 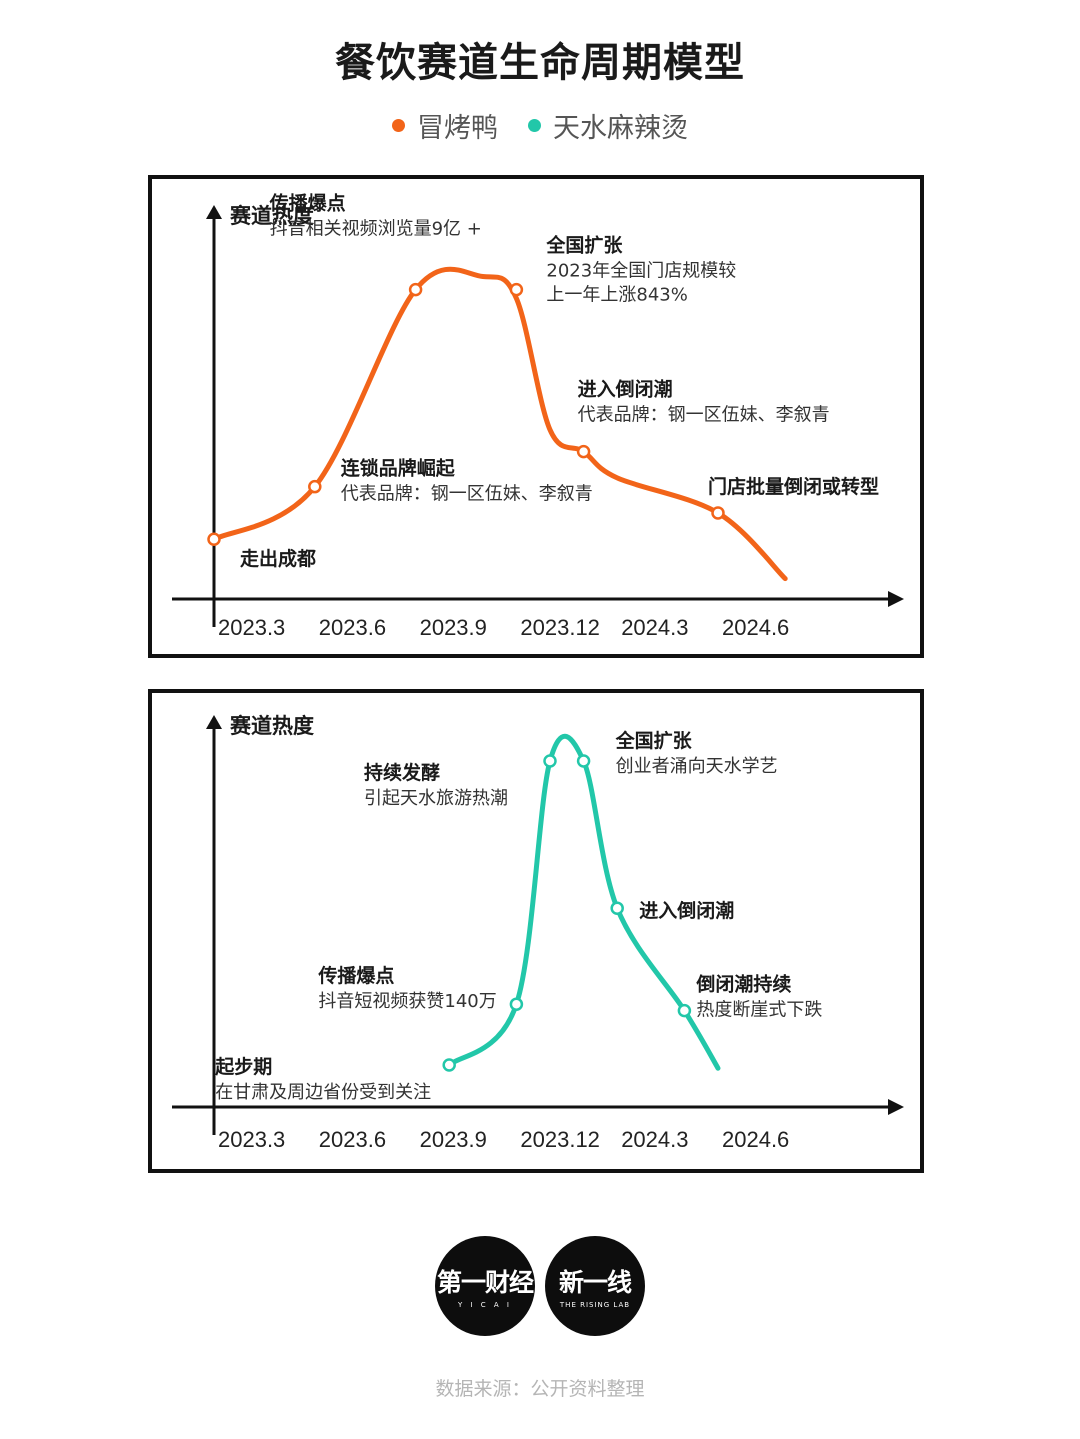 What do you see at coordinates (534, 125) in the screenshot?
I see `legend-dot-teal` at bounding box center [534, 125].